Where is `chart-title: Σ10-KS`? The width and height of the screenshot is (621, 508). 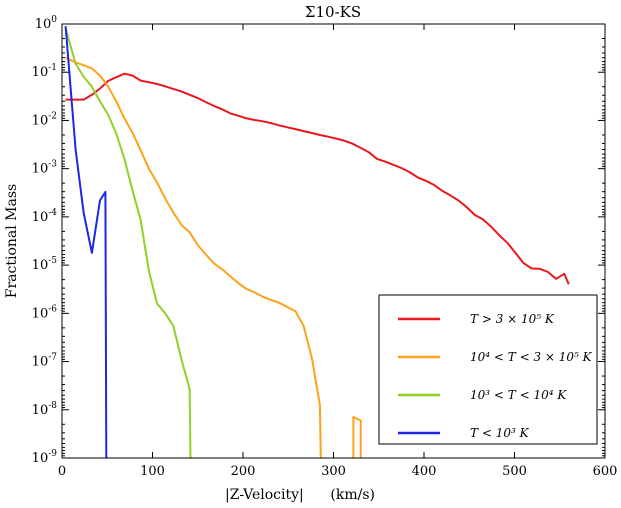
chart-title: Σ10-KS is located at coordinates (333, 12).